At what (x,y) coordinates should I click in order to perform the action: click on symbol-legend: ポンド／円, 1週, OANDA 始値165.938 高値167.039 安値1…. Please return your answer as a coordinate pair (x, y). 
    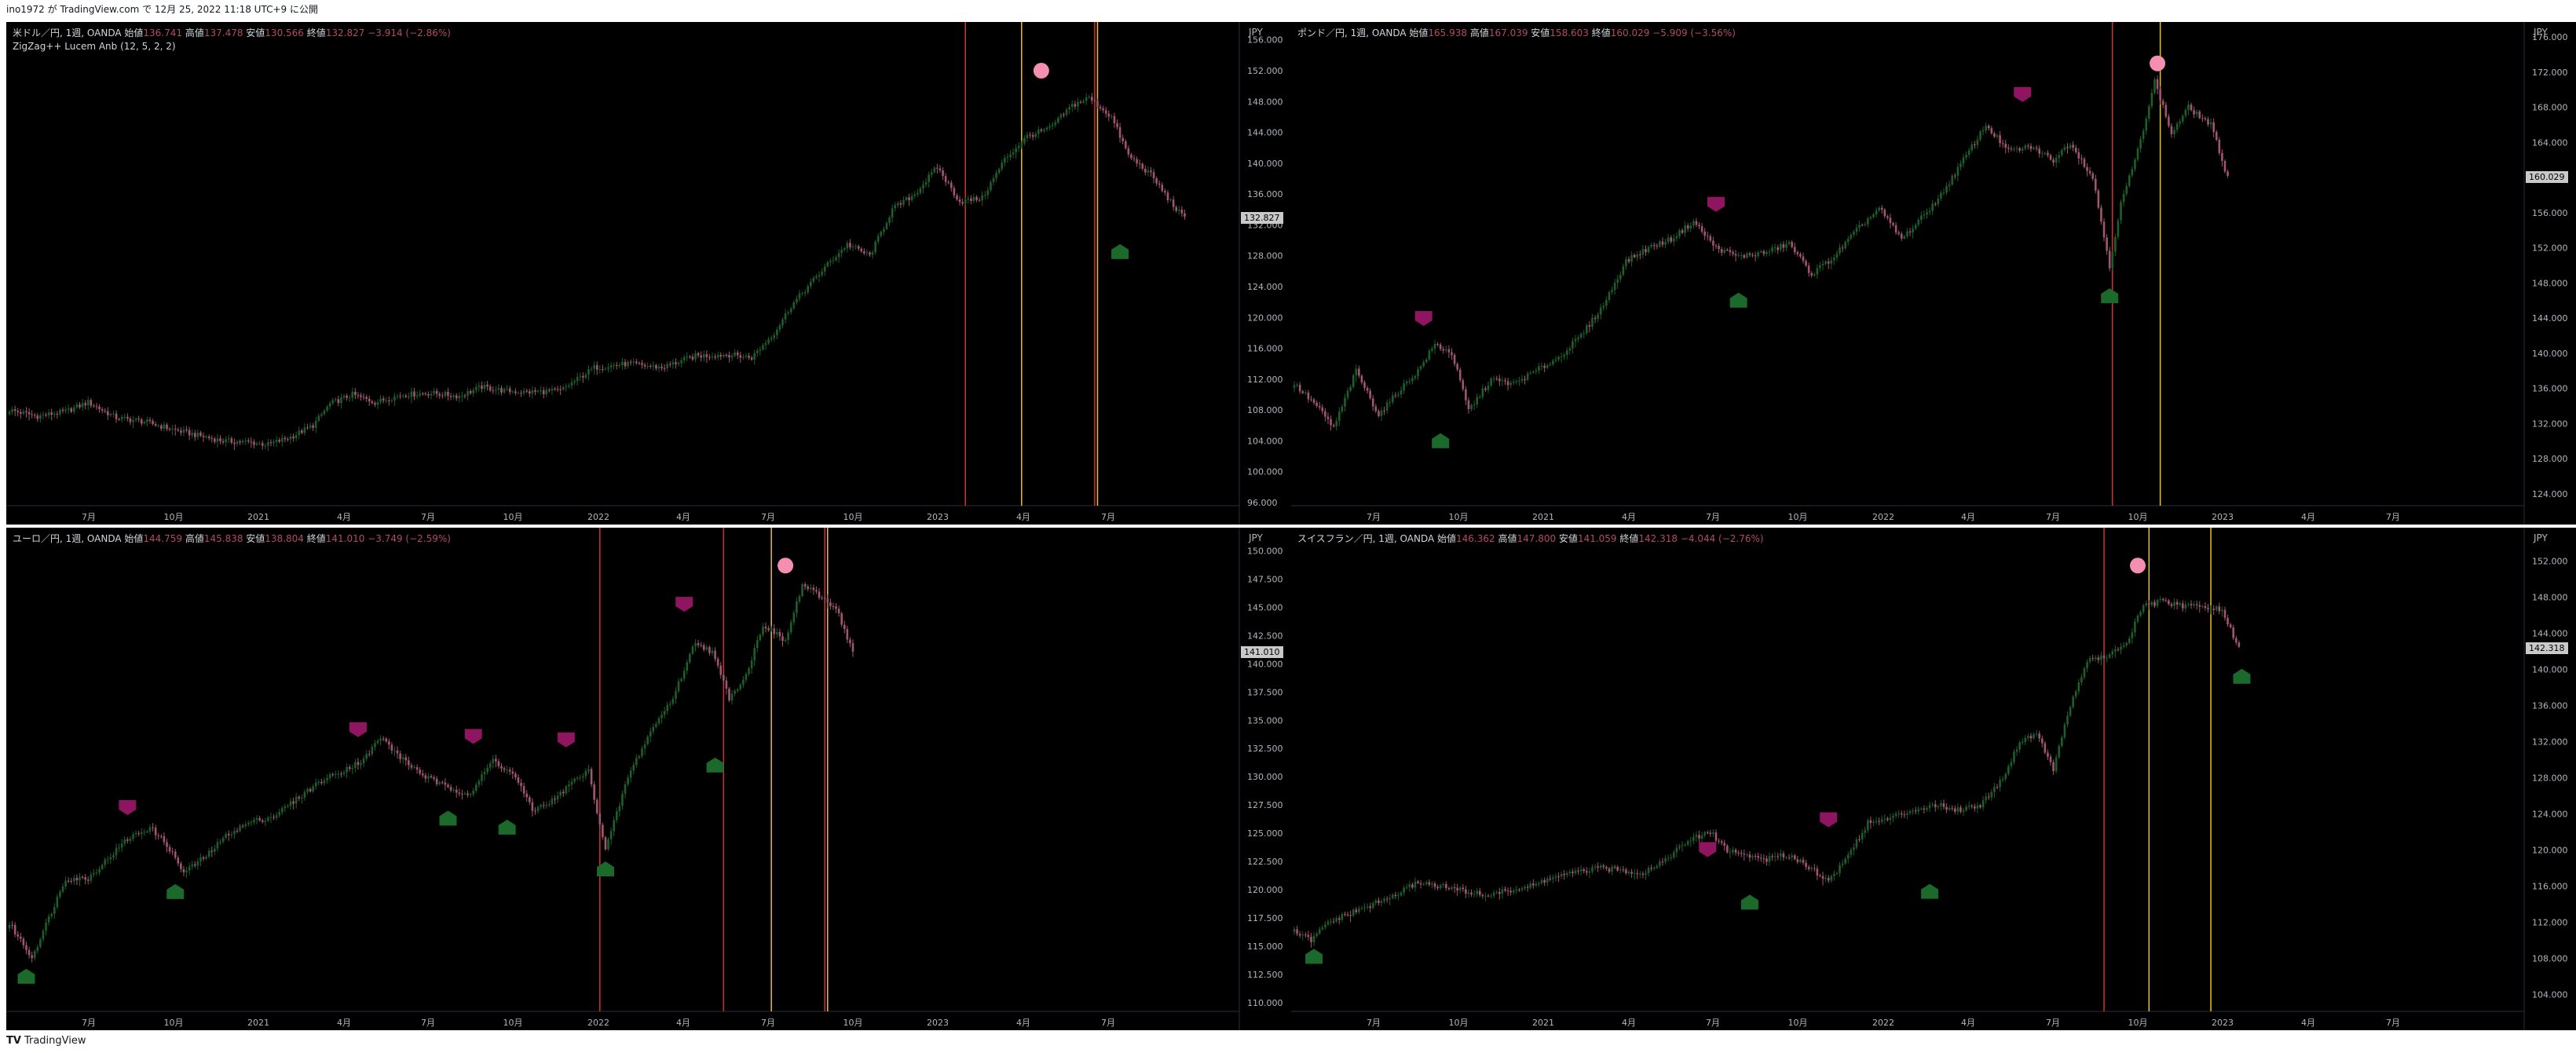
    Looking at the image, I should click on (1516, 33).